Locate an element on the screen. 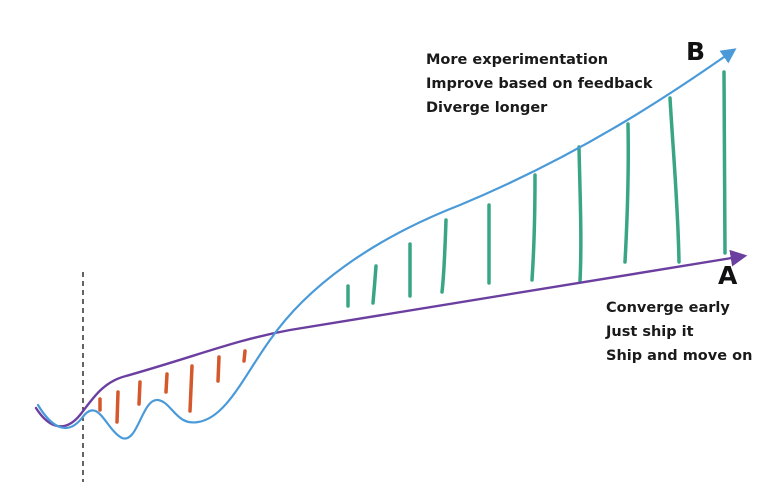 The width and height of the screenshot is (759, 500). path-a-note: Ship and move on is located at coordinates (679, 356).